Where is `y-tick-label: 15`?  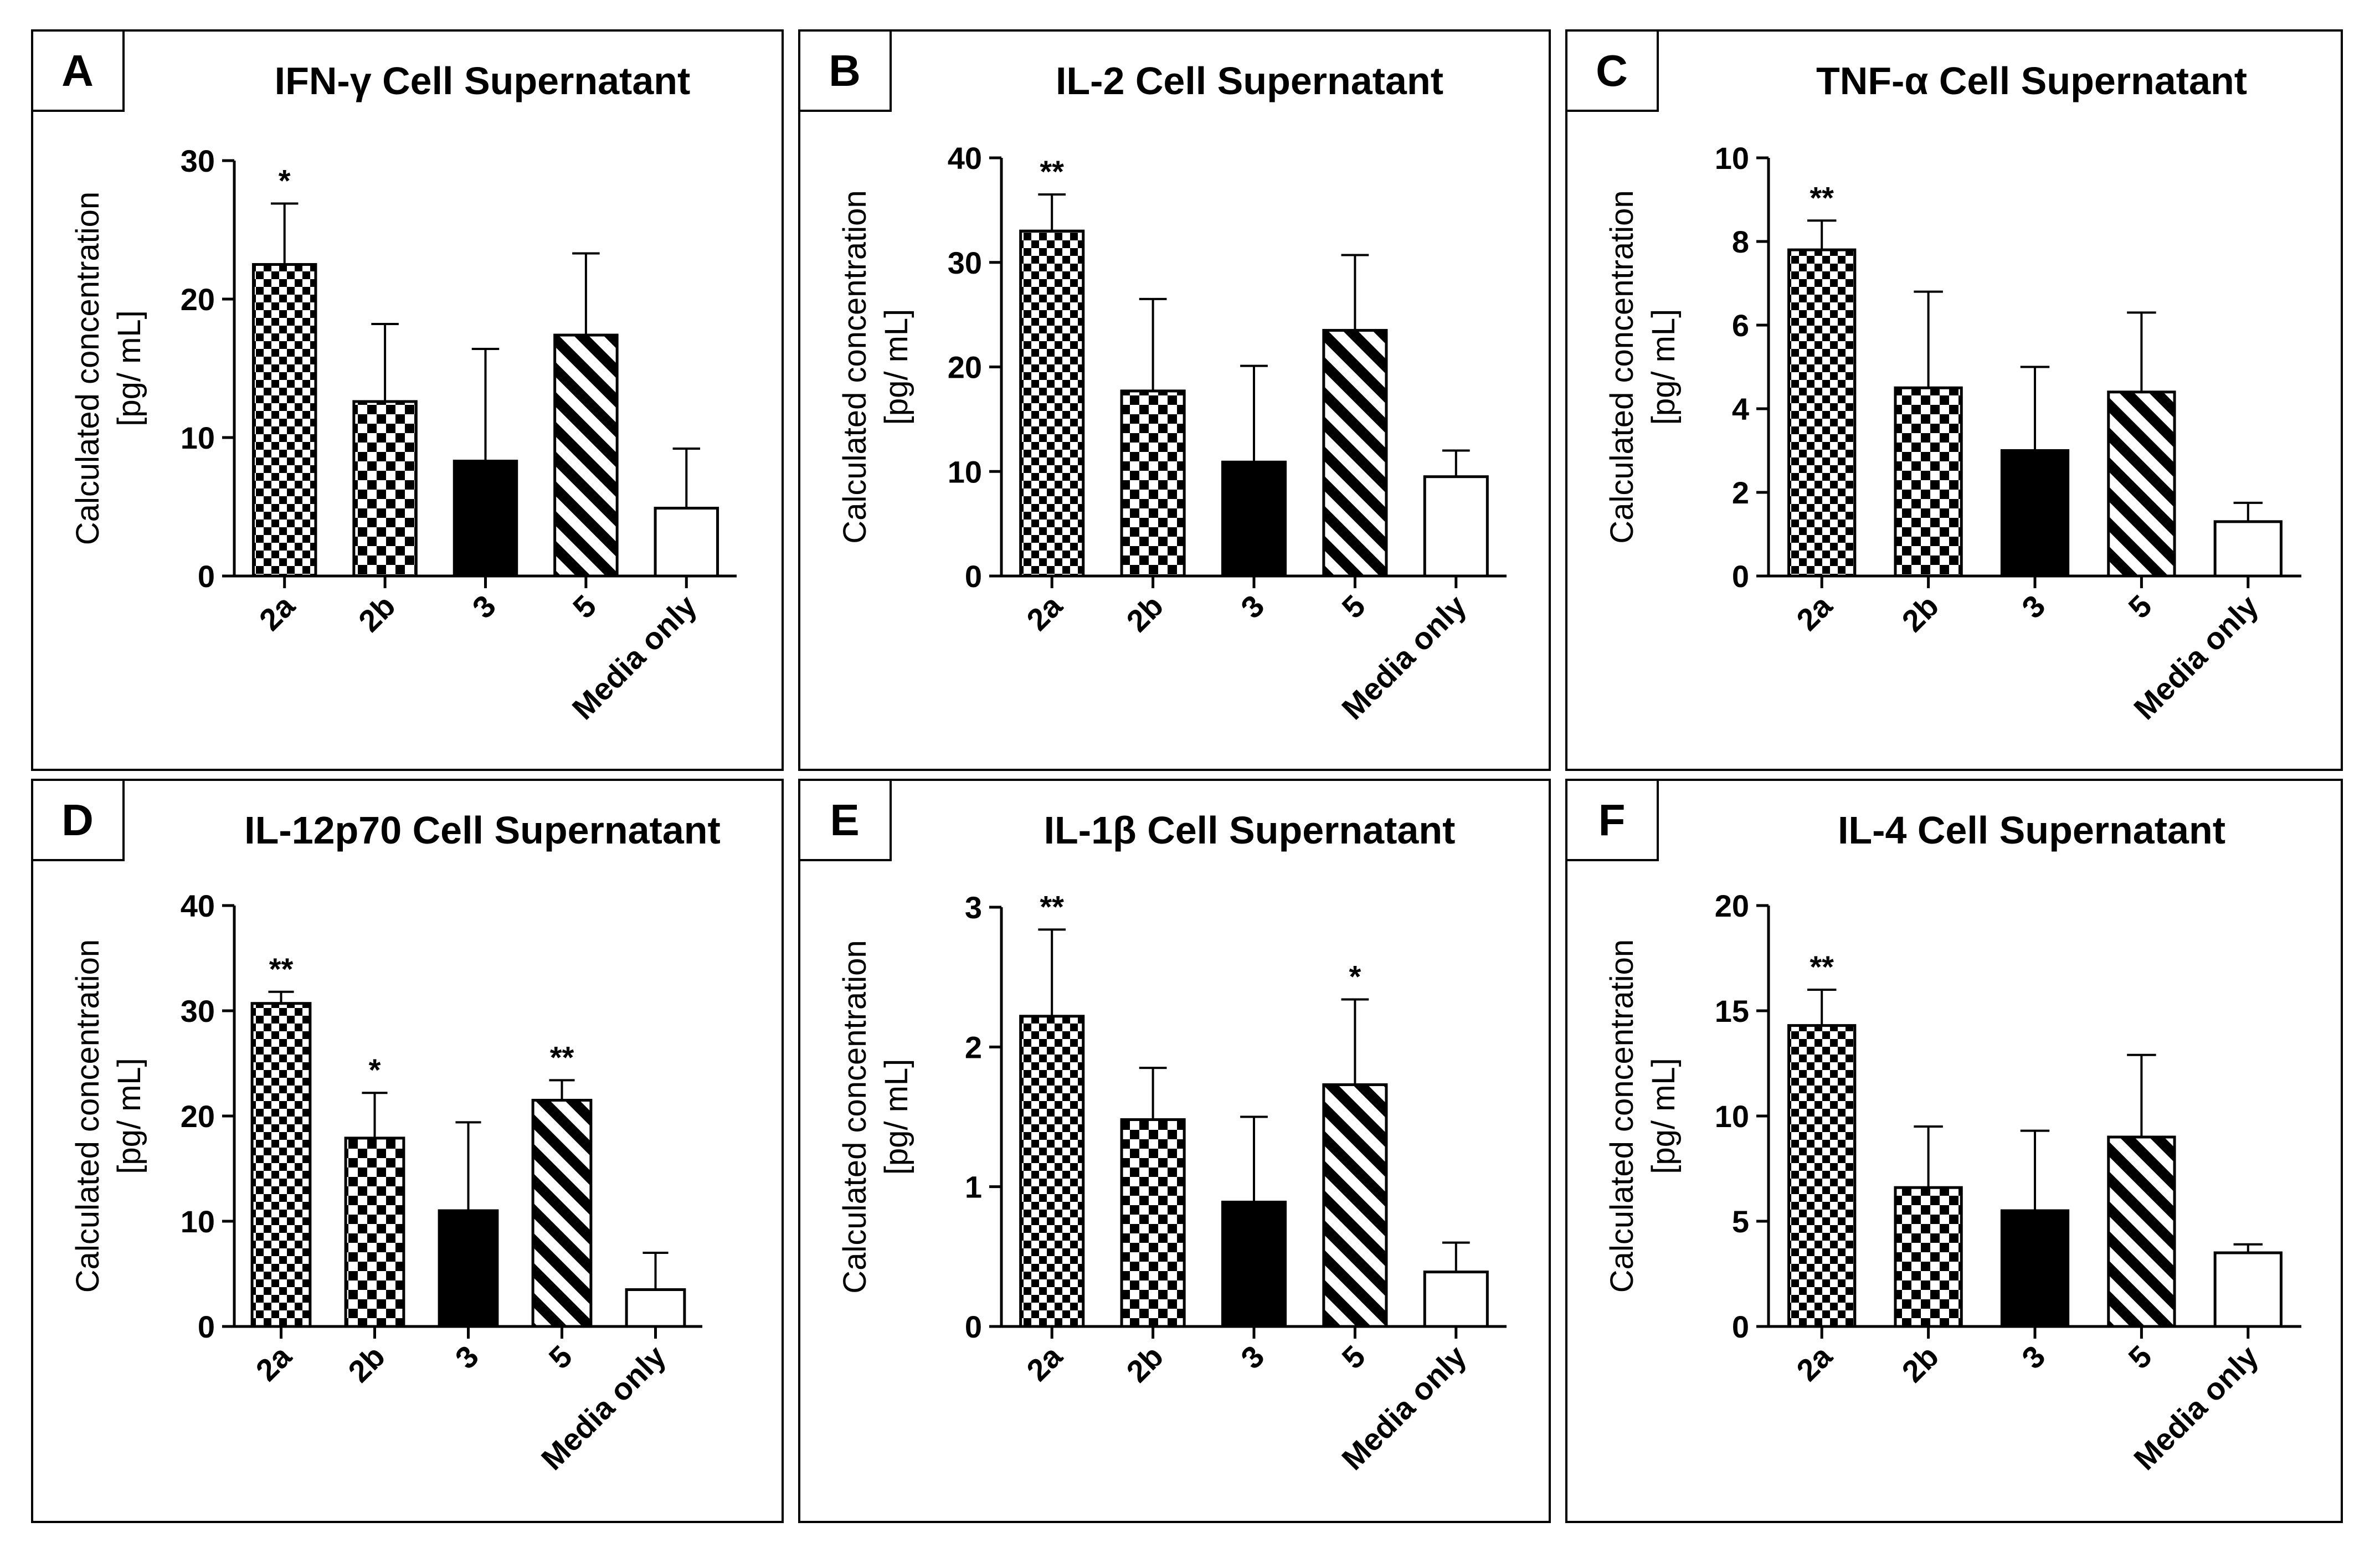 y-tick-label: 15 is located at coordinates (1732, 1011).